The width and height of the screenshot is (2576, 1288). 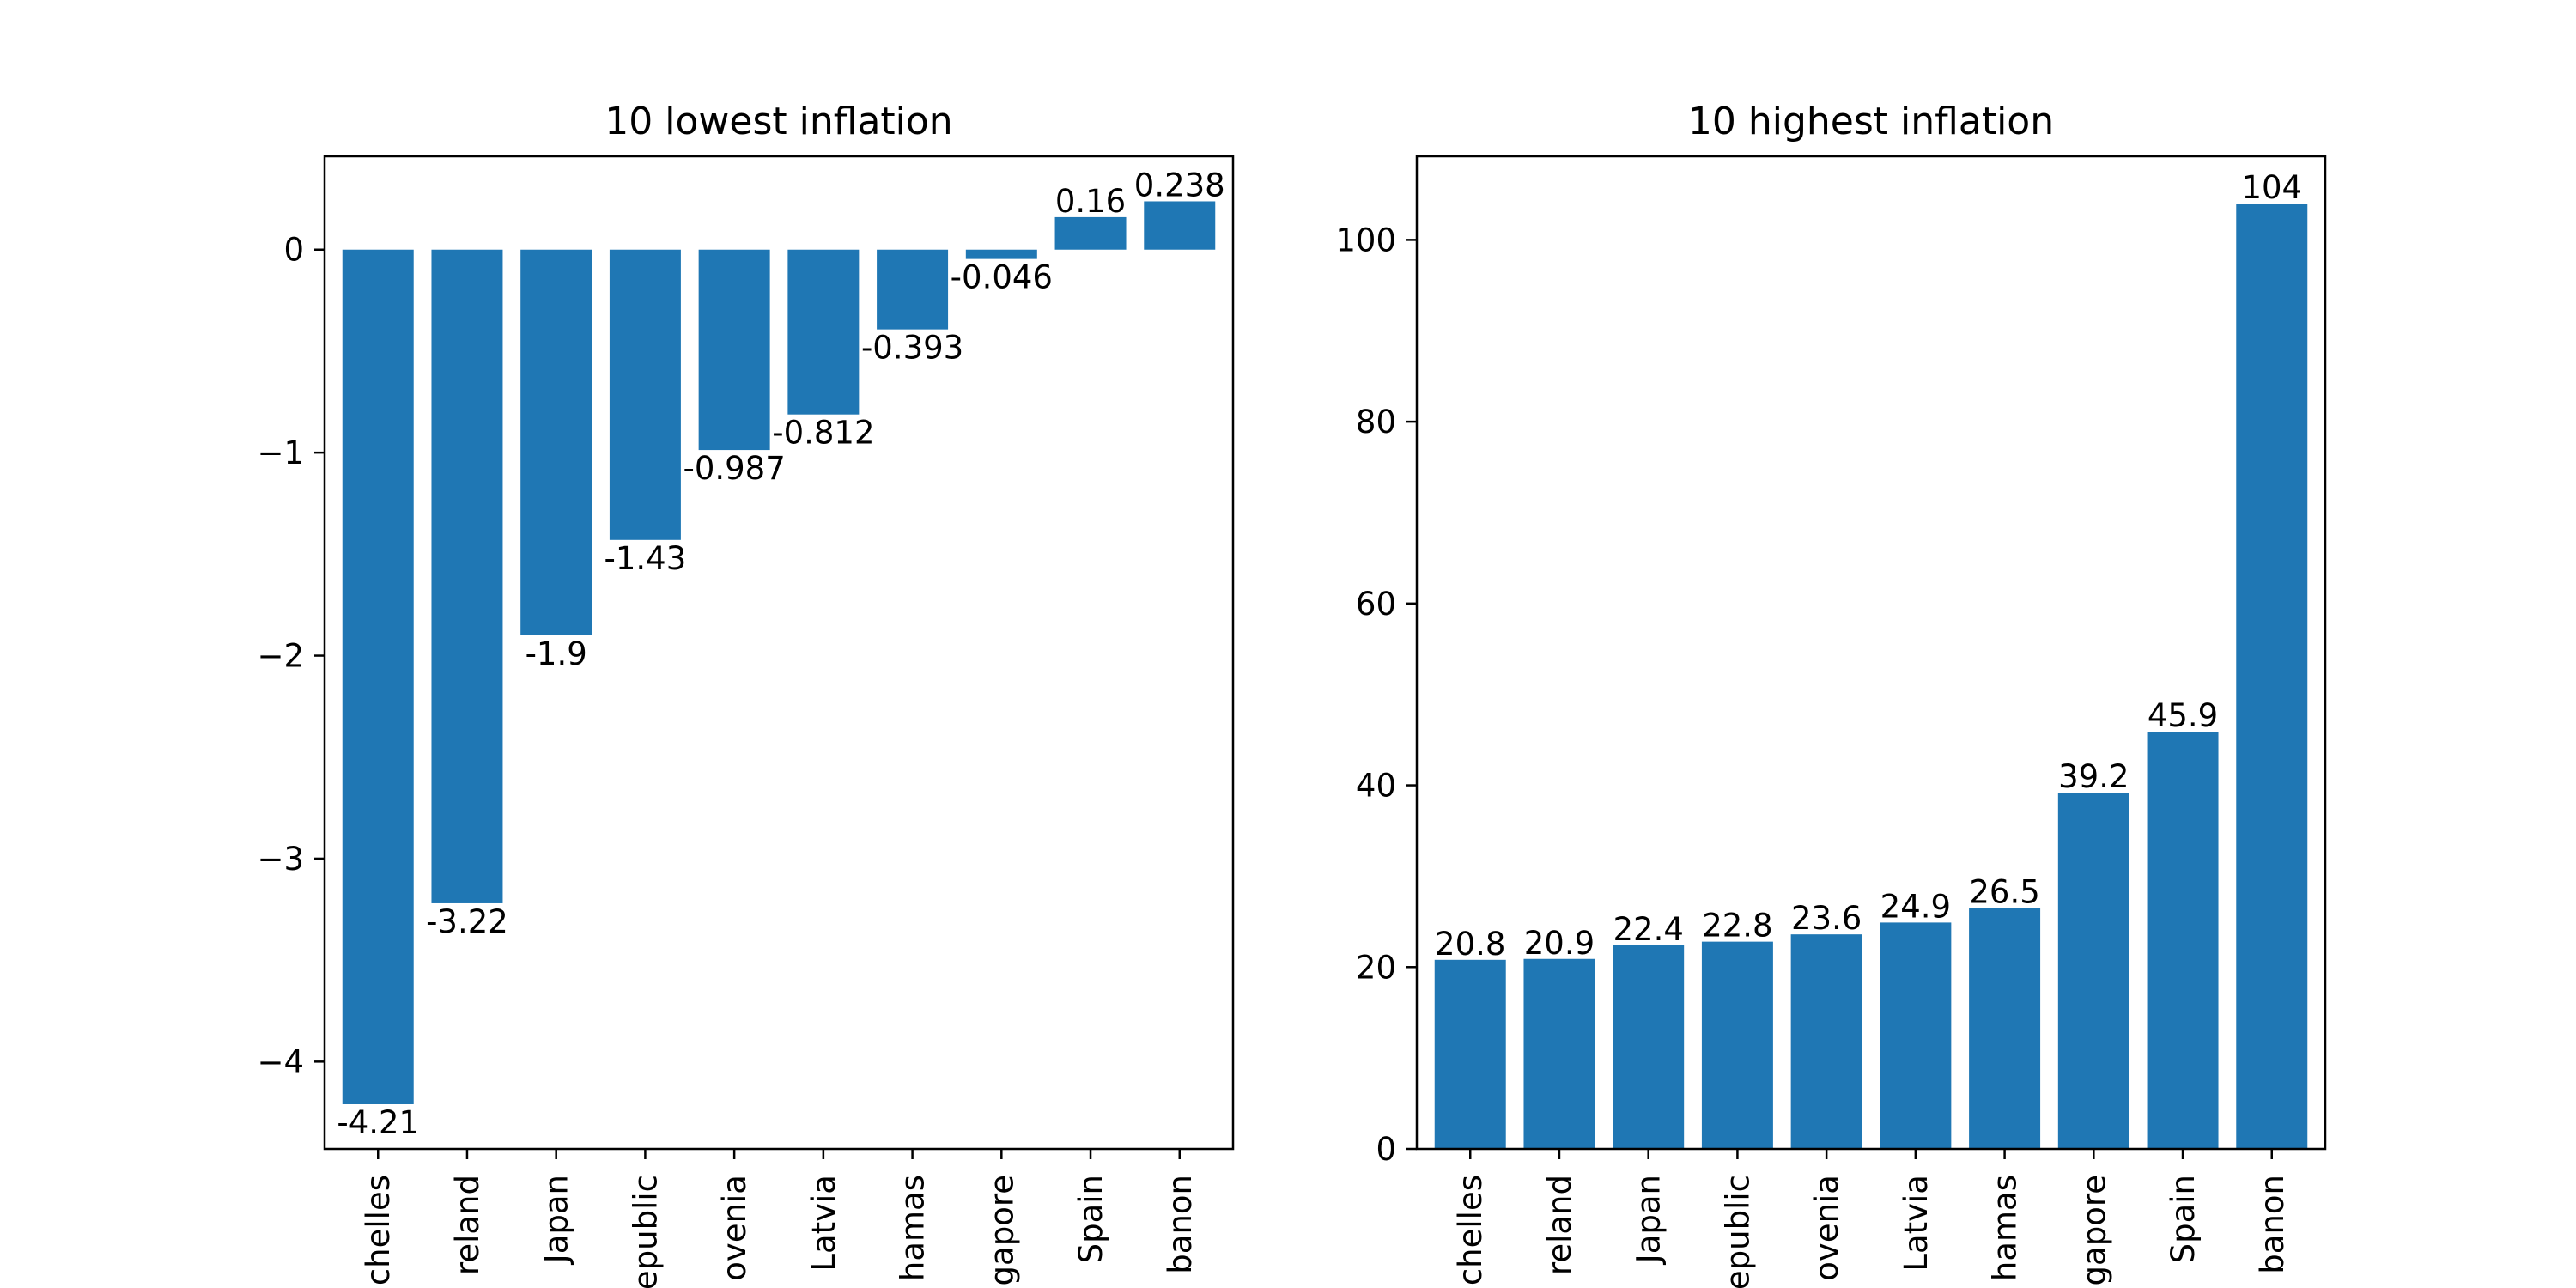 What do you see at coordinates (378, 1230) in the screenshot?
I see `lowest-category-label-0: chelles` at bounding box center [378, 1230].